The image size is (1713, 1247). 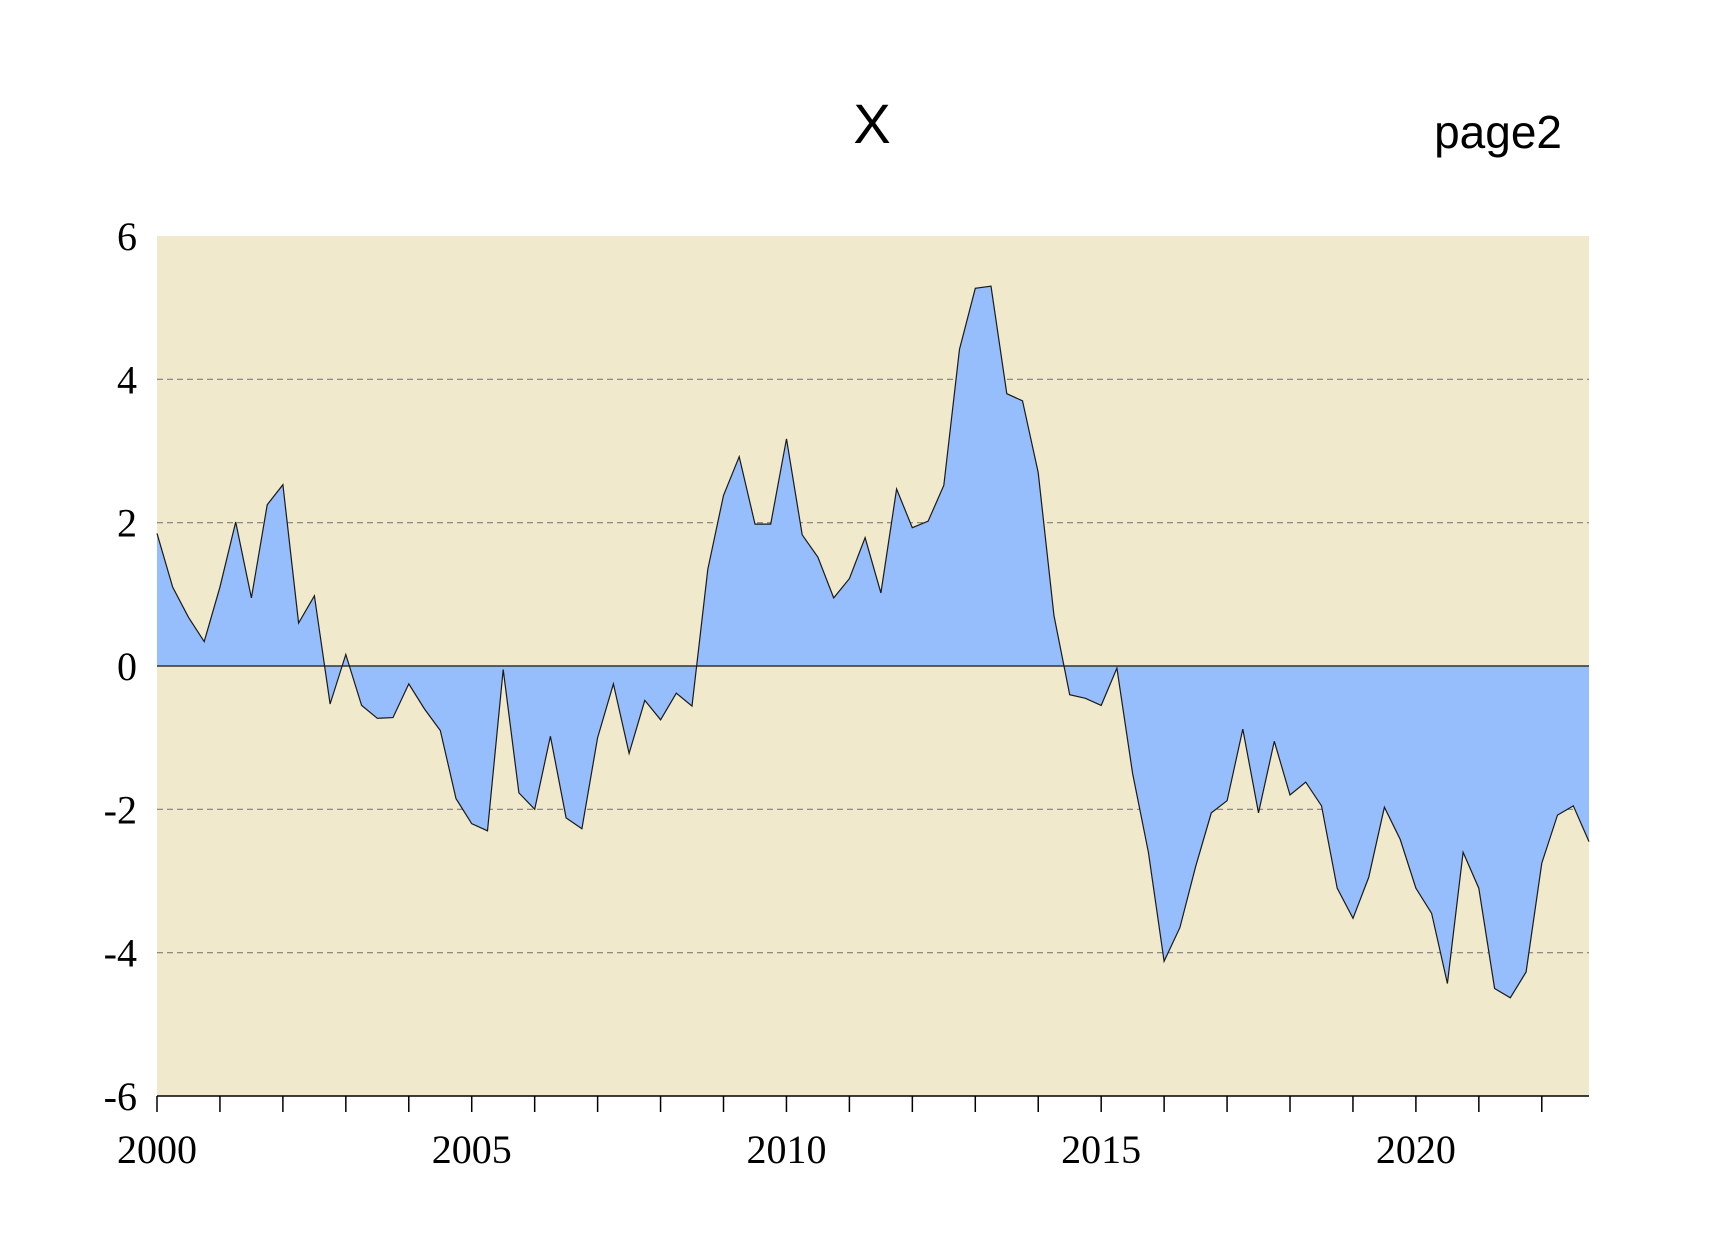 I want to click on page-label: page2, so click(x=1498, y=132).